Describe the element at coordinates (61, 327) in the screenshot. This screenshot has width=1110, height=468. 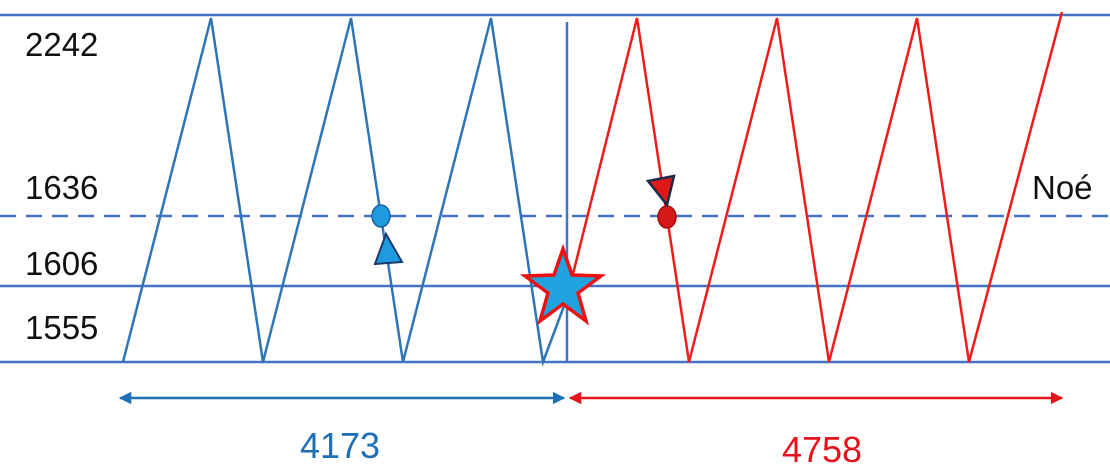
I see `level-label-1555: 1555` at that location.